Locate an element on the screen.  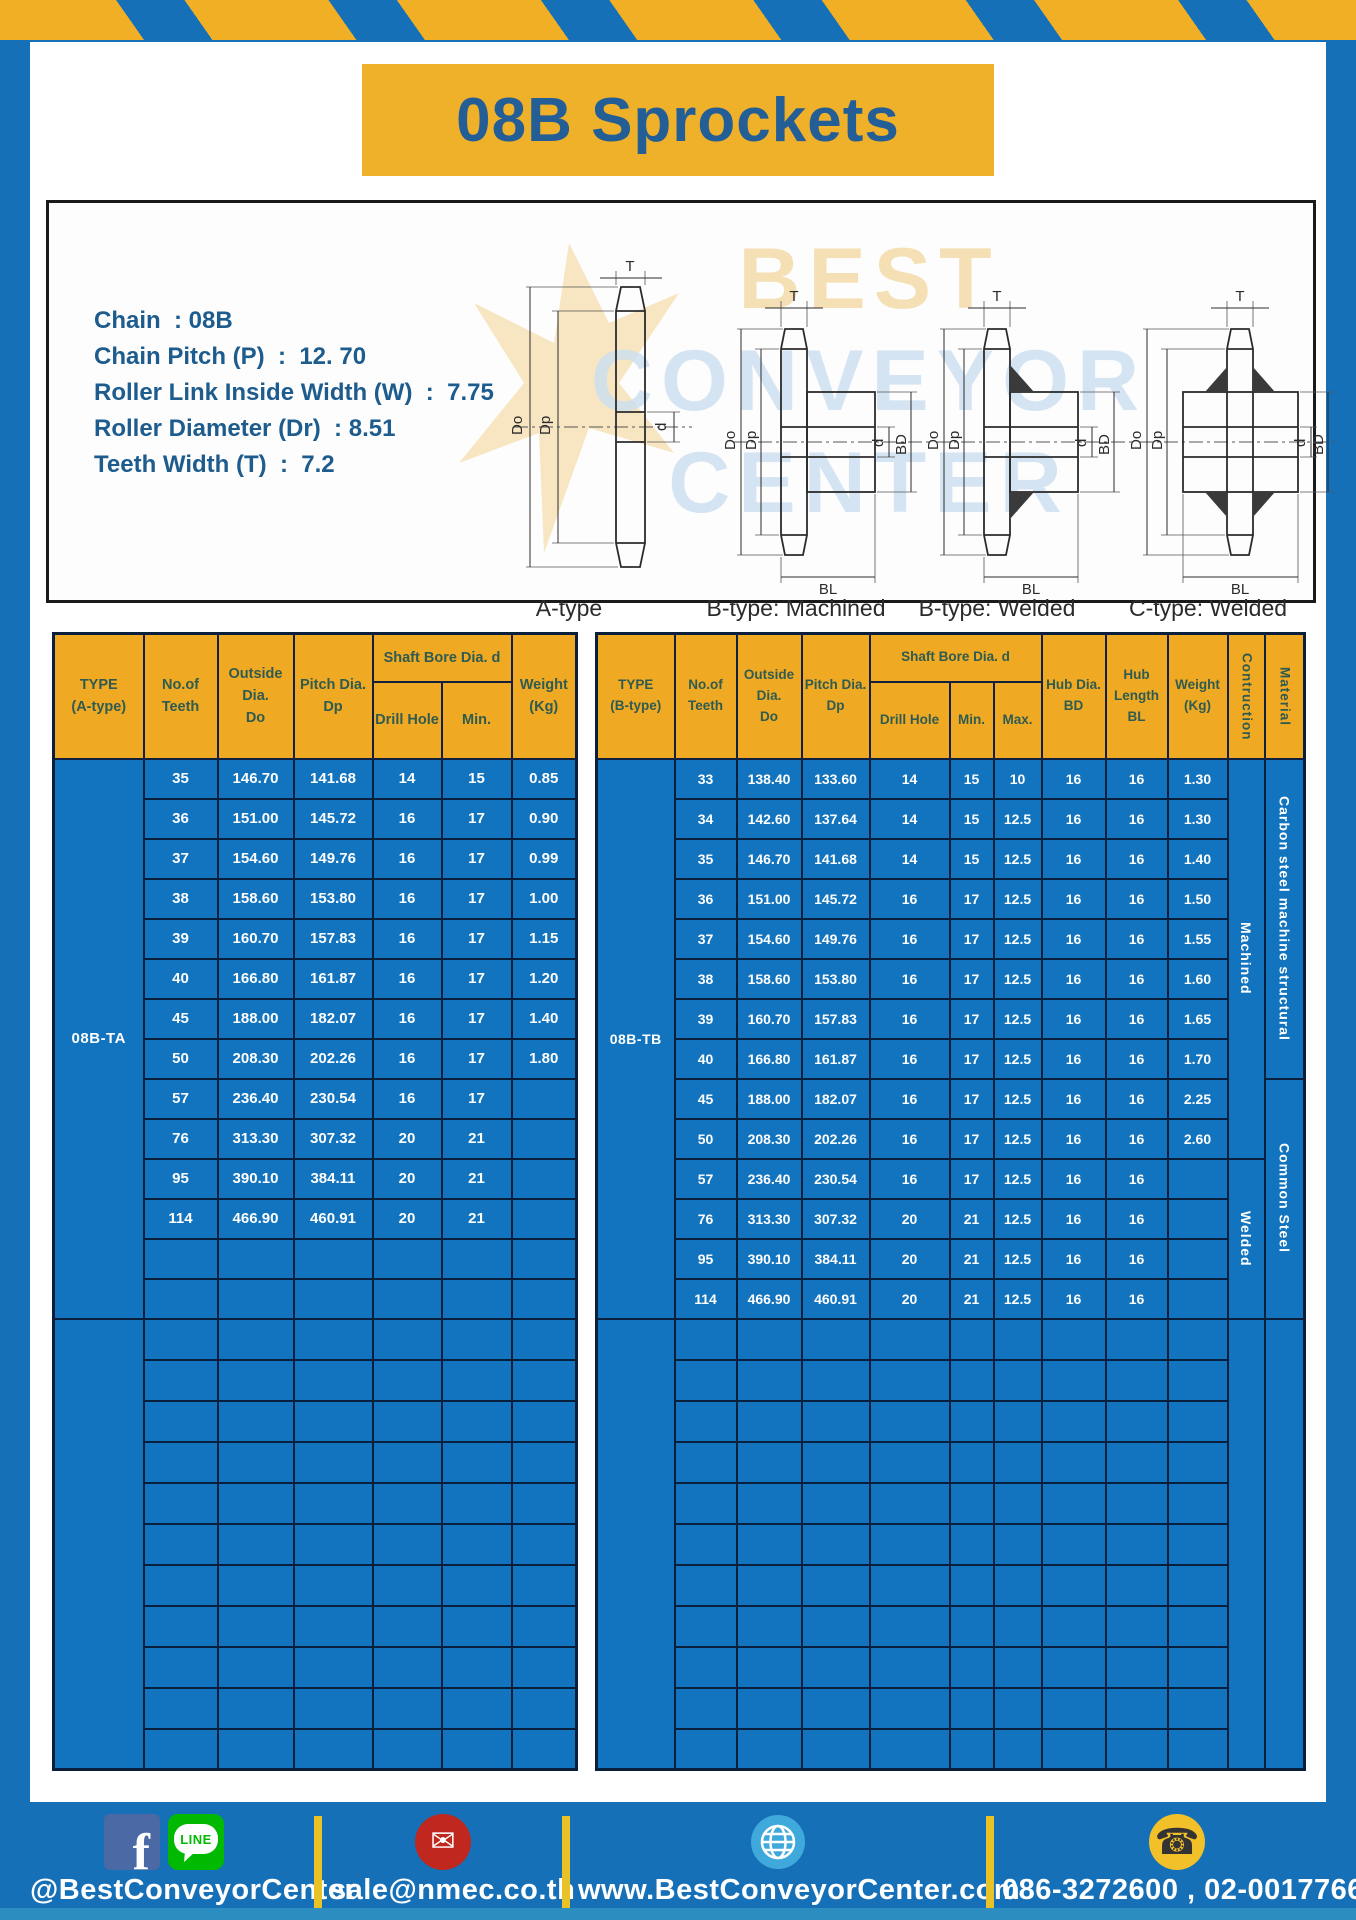
table-cell: 50 is located at coordinates (705, 1138).